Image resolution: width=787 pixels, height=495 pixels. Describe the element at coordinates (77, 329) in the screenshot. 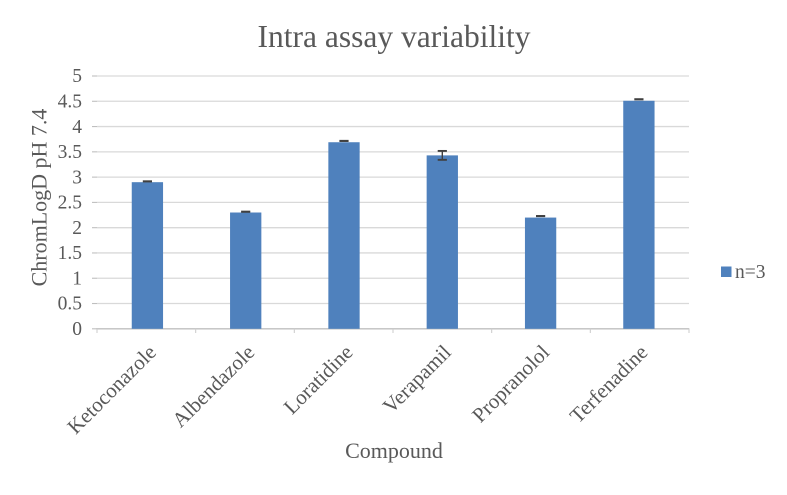

I see `svg-text: 0` at that location.